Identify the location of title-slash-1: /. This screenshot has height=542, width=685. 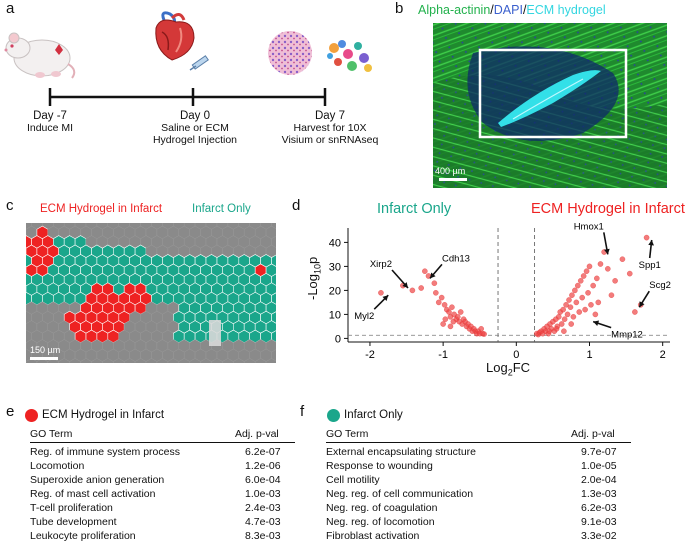
(492, 10).